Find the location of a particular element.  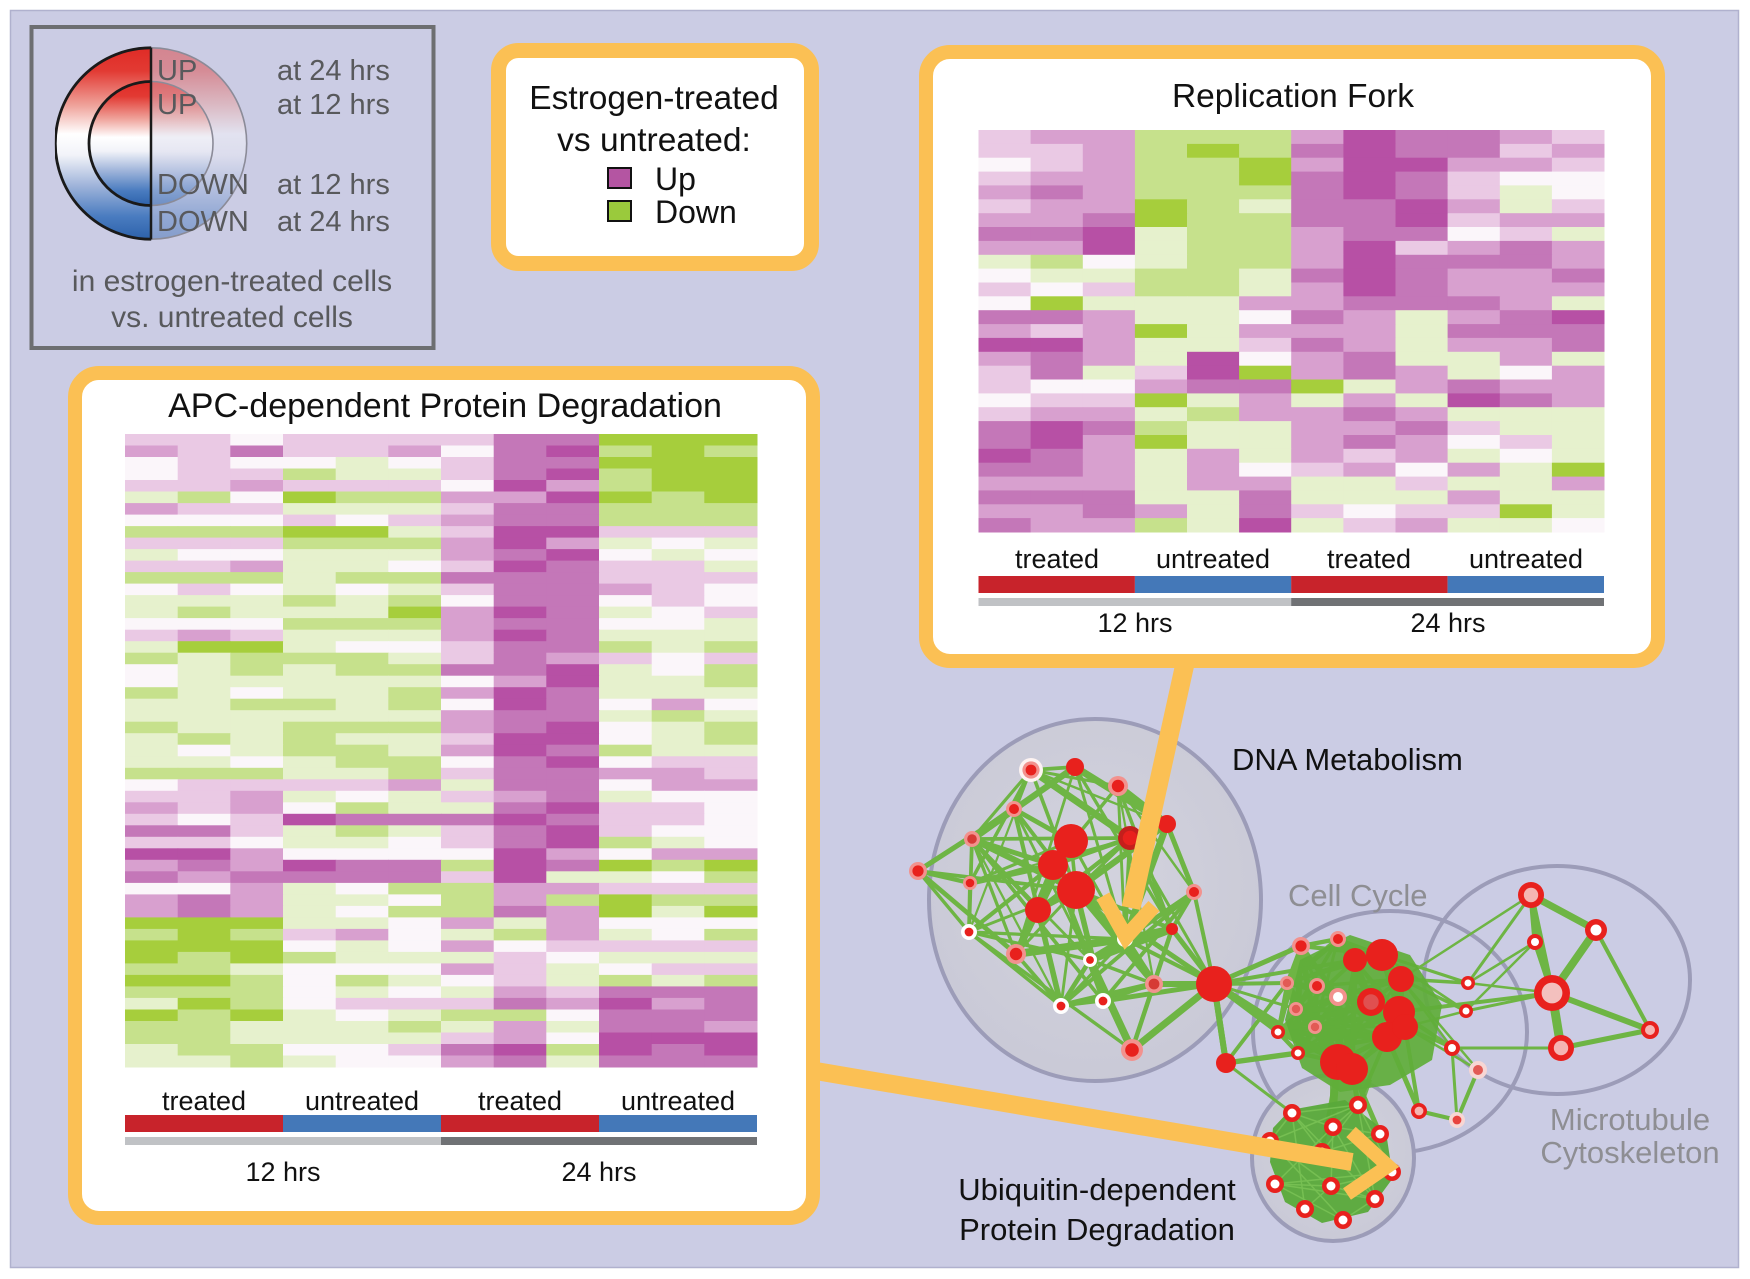

svg-text: vs. untreated cells is located at coordinates (232, 317).